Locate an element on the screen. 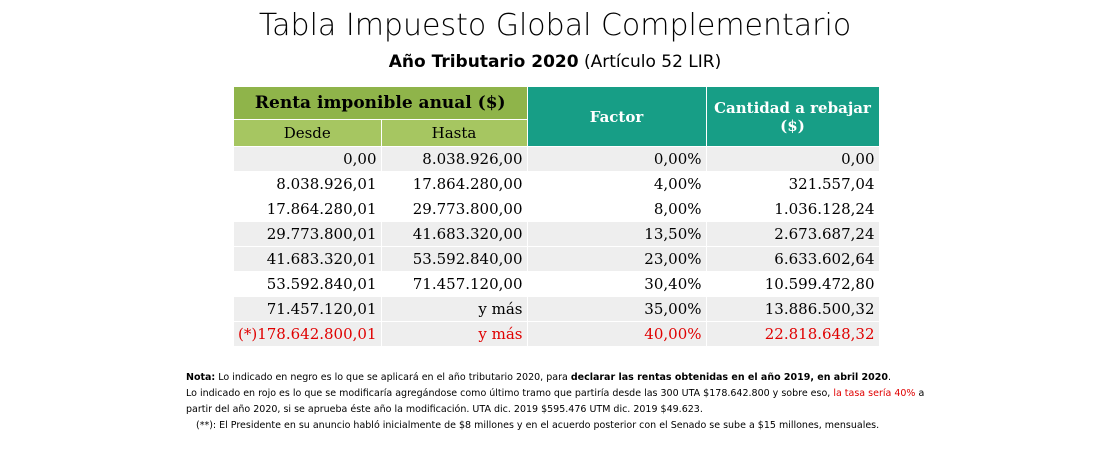 The width and height of the screenshot is (1110, 451). cell-cantidad: 321.557,04 is located at coordinates (792, 184).